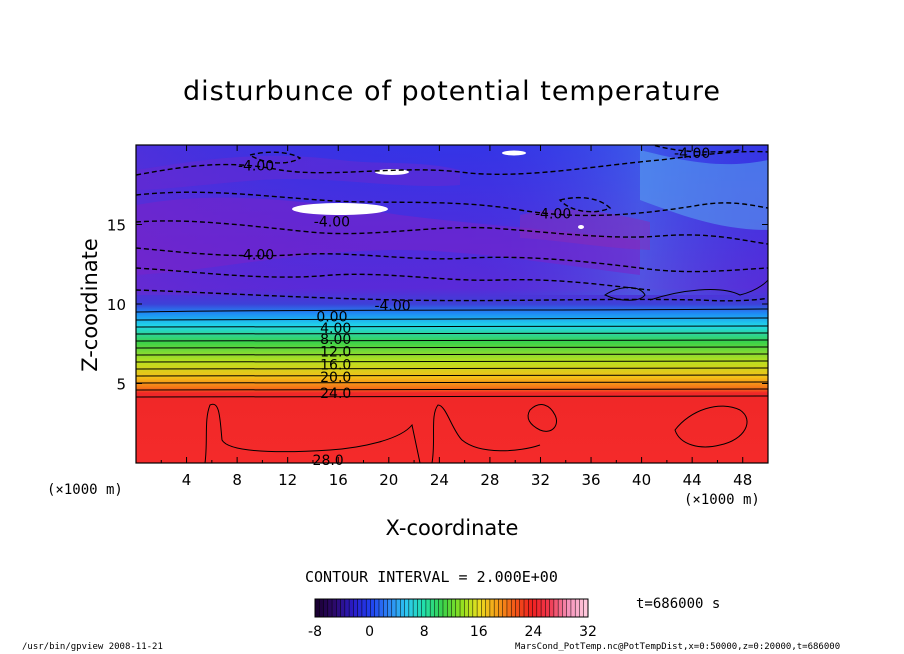 Image resolution: width=904 pixels, height=654 pixels. Describe the element at coordinates (722, 500) in the screenshot. I see `x-unit-right: (×1000 m)` at that location.